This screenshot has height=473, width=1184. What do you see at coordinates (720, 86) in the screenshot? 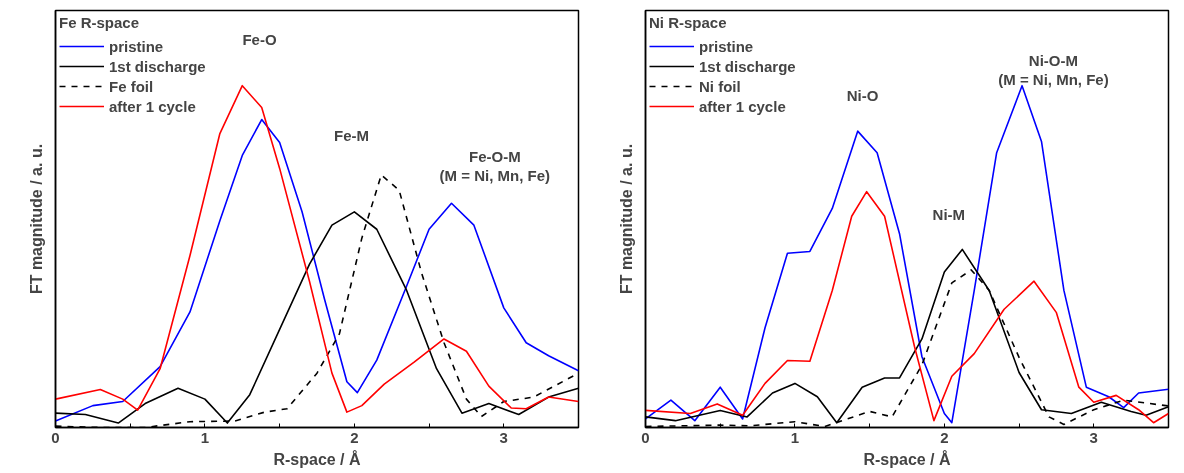
I see `legend-label: Ni foil` at bounding box center [720, 86].